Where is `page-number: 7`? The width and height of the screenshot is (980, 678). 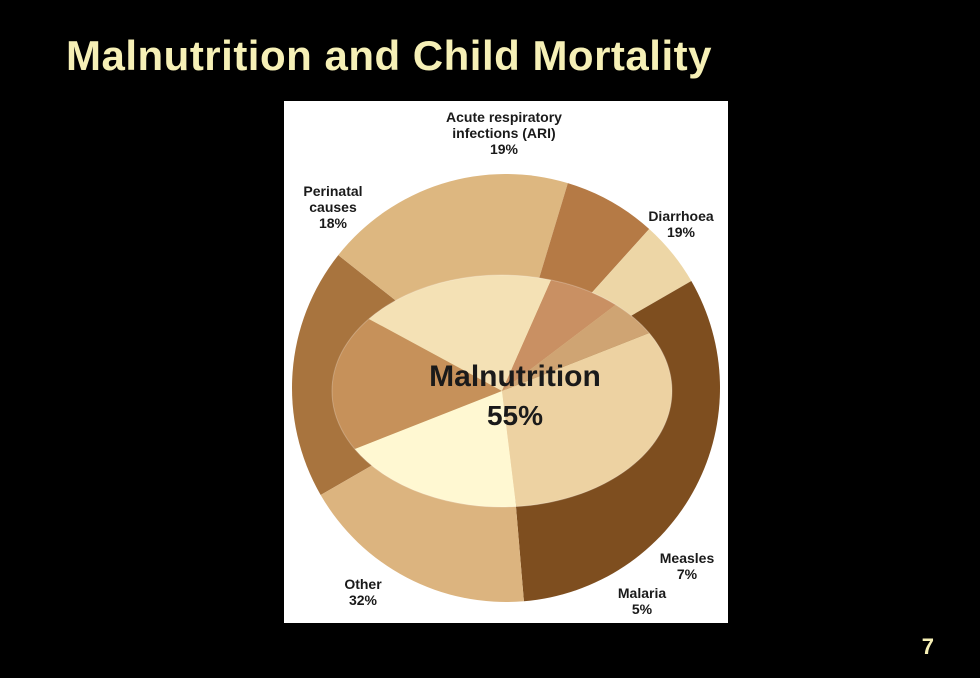 page-number: 7 is located at coordinates (927, 646).